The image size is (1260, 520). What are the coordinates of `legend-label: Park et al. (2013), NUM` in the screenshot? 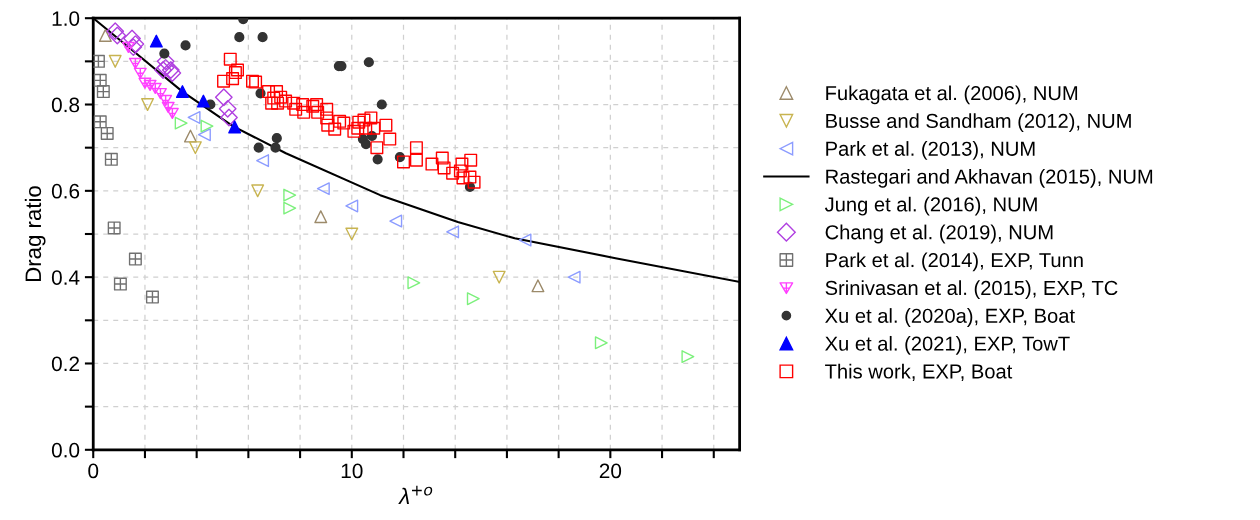 It's located at (930, 150).